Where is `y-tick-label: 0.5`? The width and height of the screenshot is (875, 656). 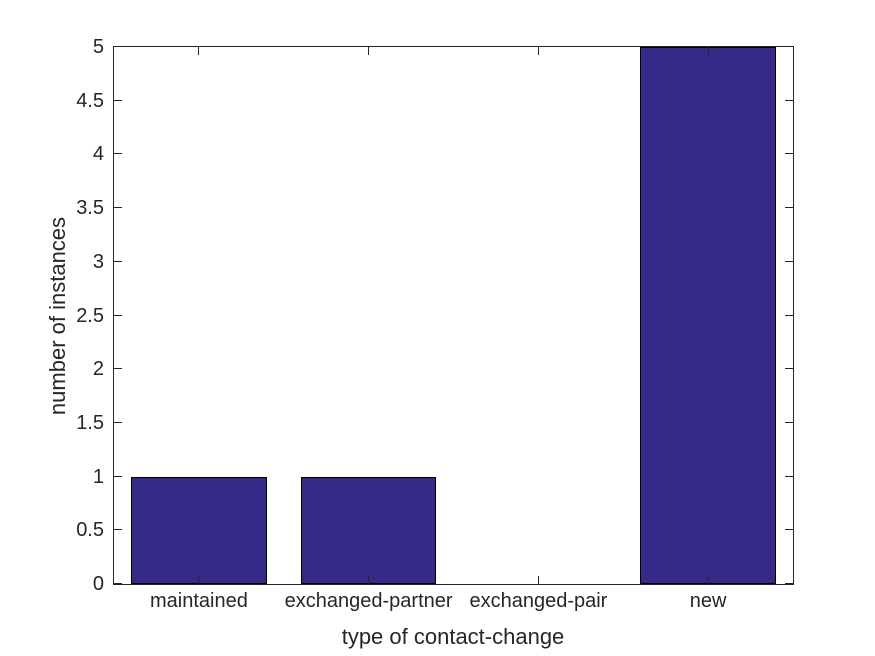
y-tick-label: 0.5 is located at coordinates (90, 530).